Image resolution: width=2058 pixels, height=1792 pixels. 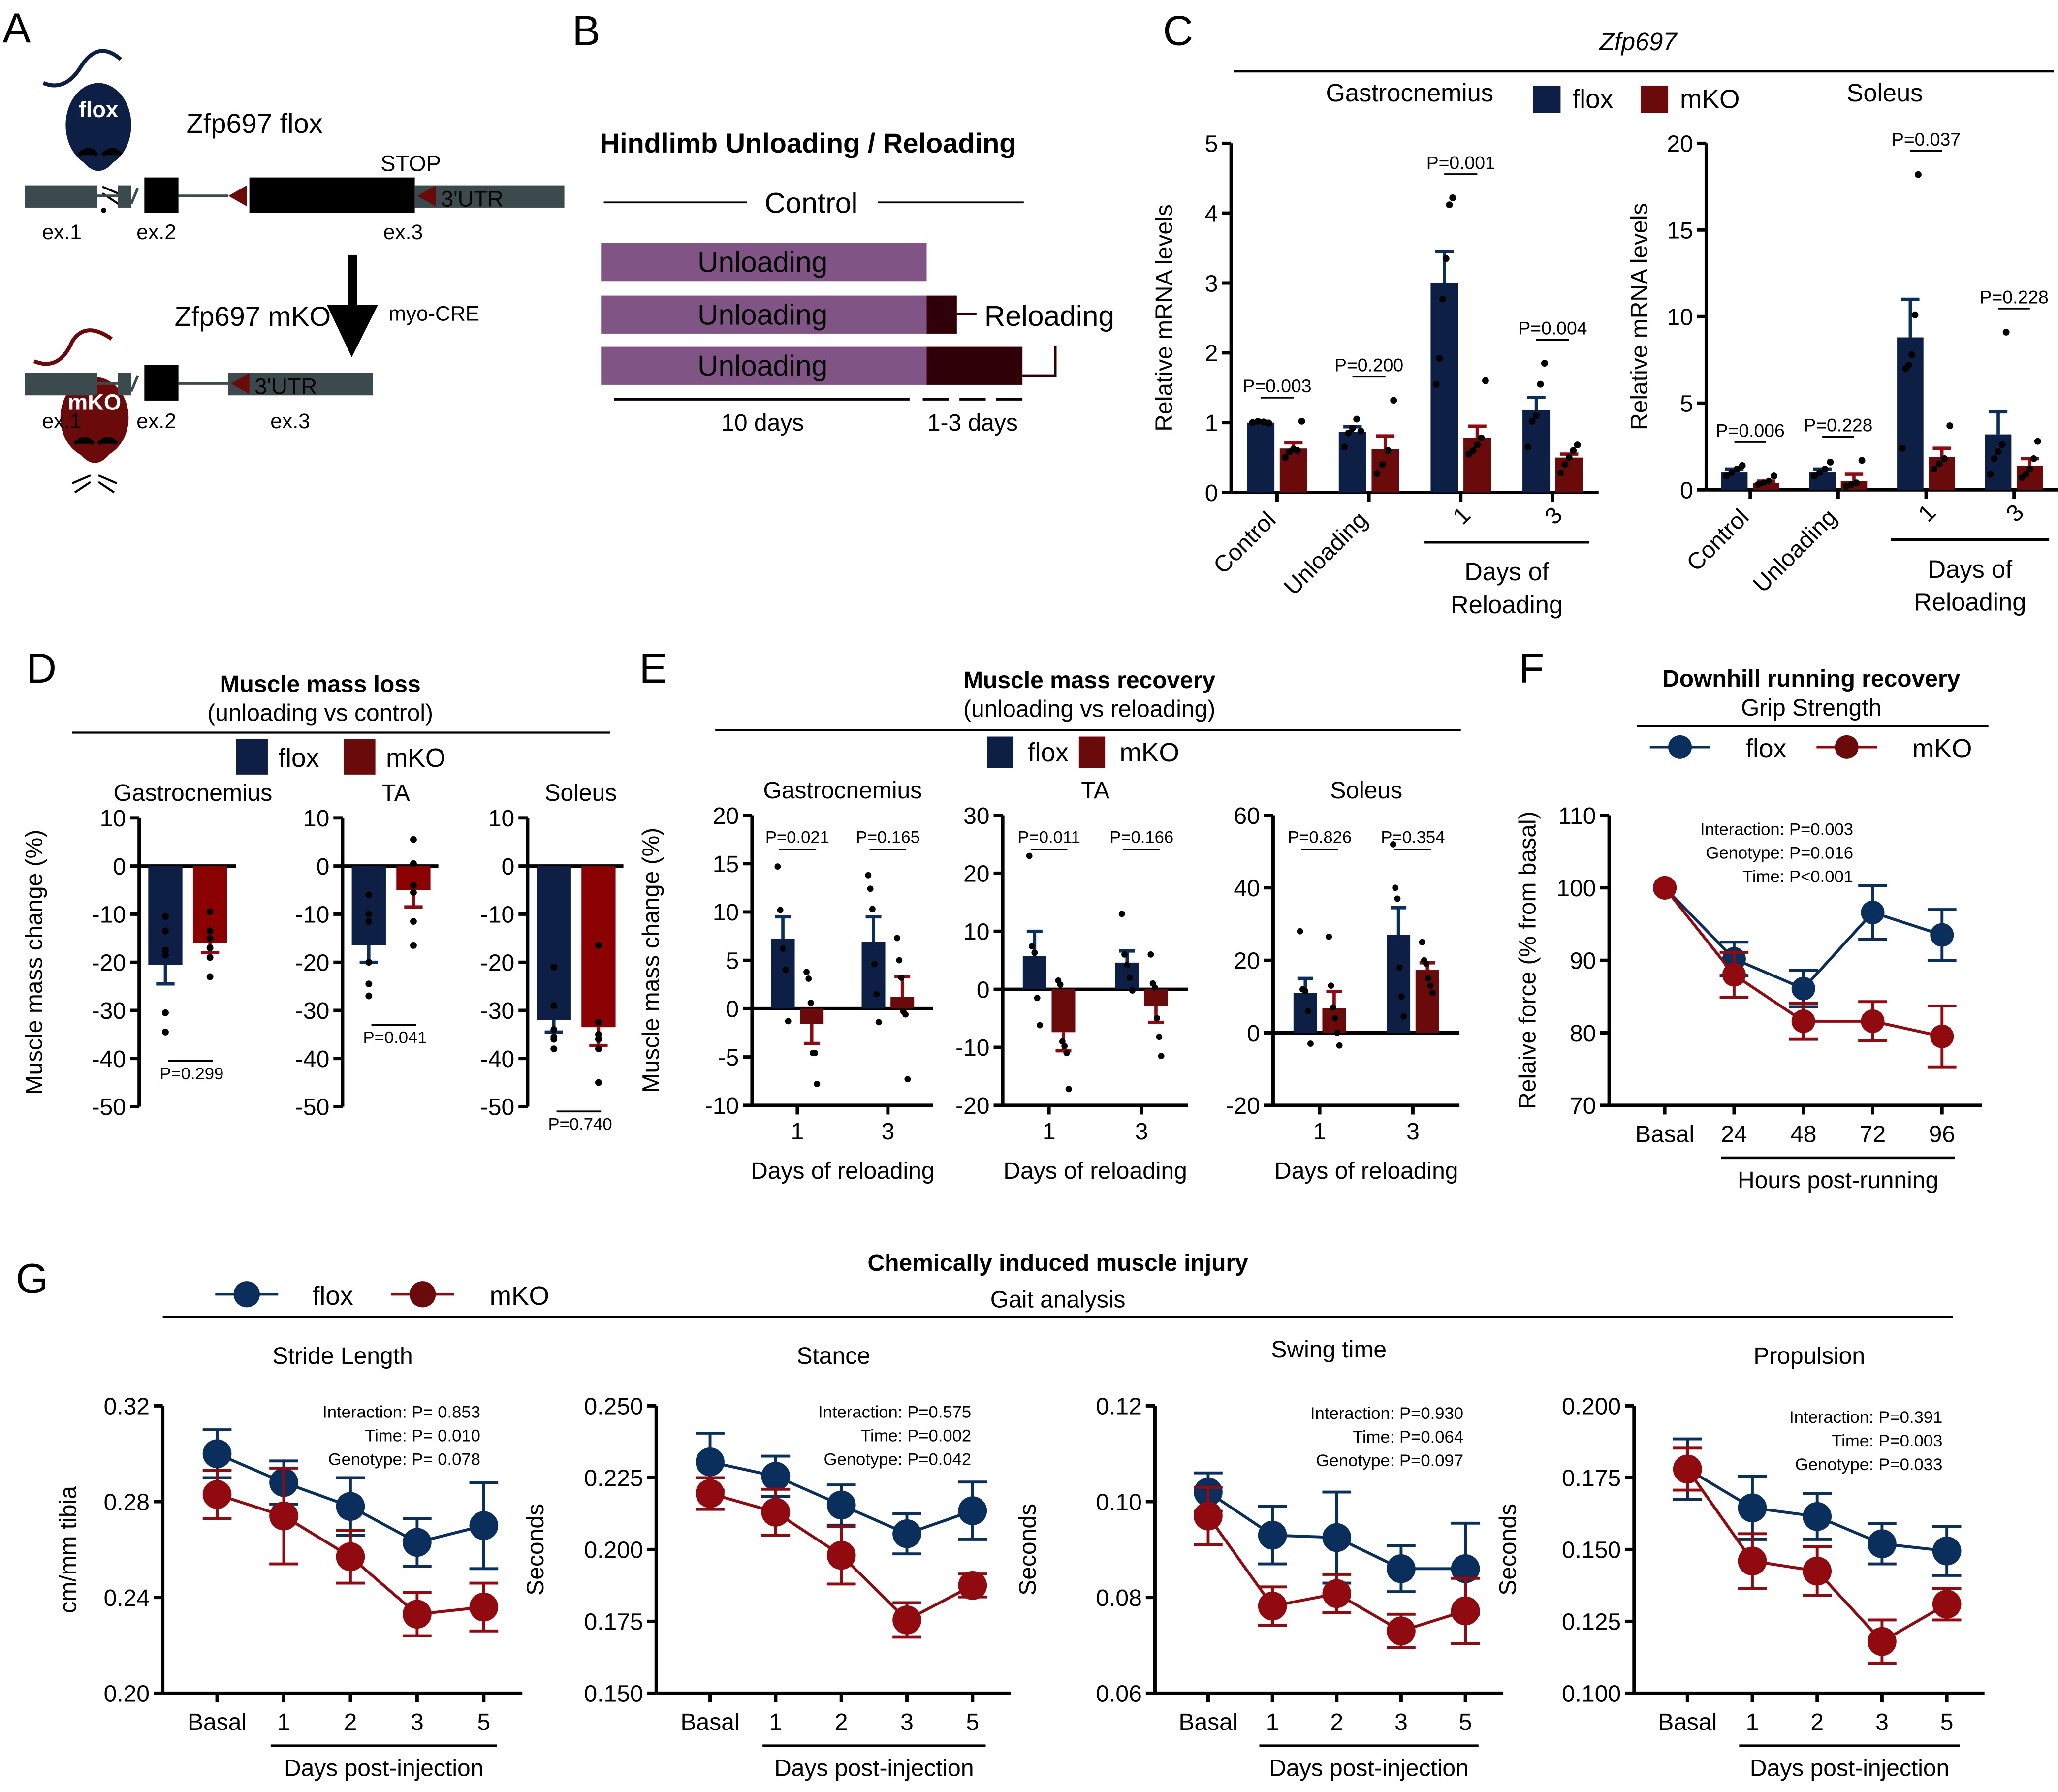 What do you see at coordinates (352, 305) in the screenshot?
I see `cre-arrow-icon` at bounding box center [352, 305].